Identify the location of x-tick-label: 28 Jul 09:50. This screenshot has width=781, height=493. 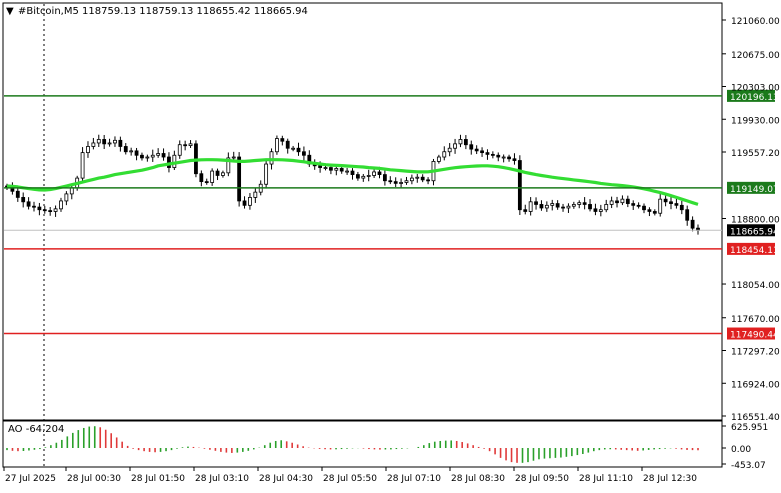
(542, 479).